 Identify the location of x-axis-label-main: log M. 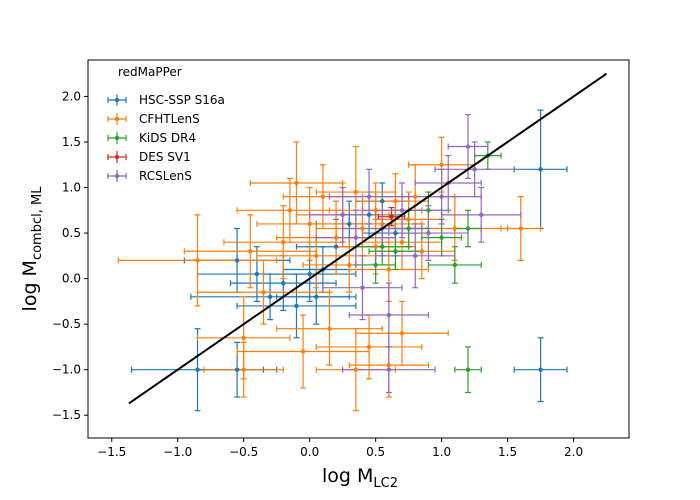
(347, 476).